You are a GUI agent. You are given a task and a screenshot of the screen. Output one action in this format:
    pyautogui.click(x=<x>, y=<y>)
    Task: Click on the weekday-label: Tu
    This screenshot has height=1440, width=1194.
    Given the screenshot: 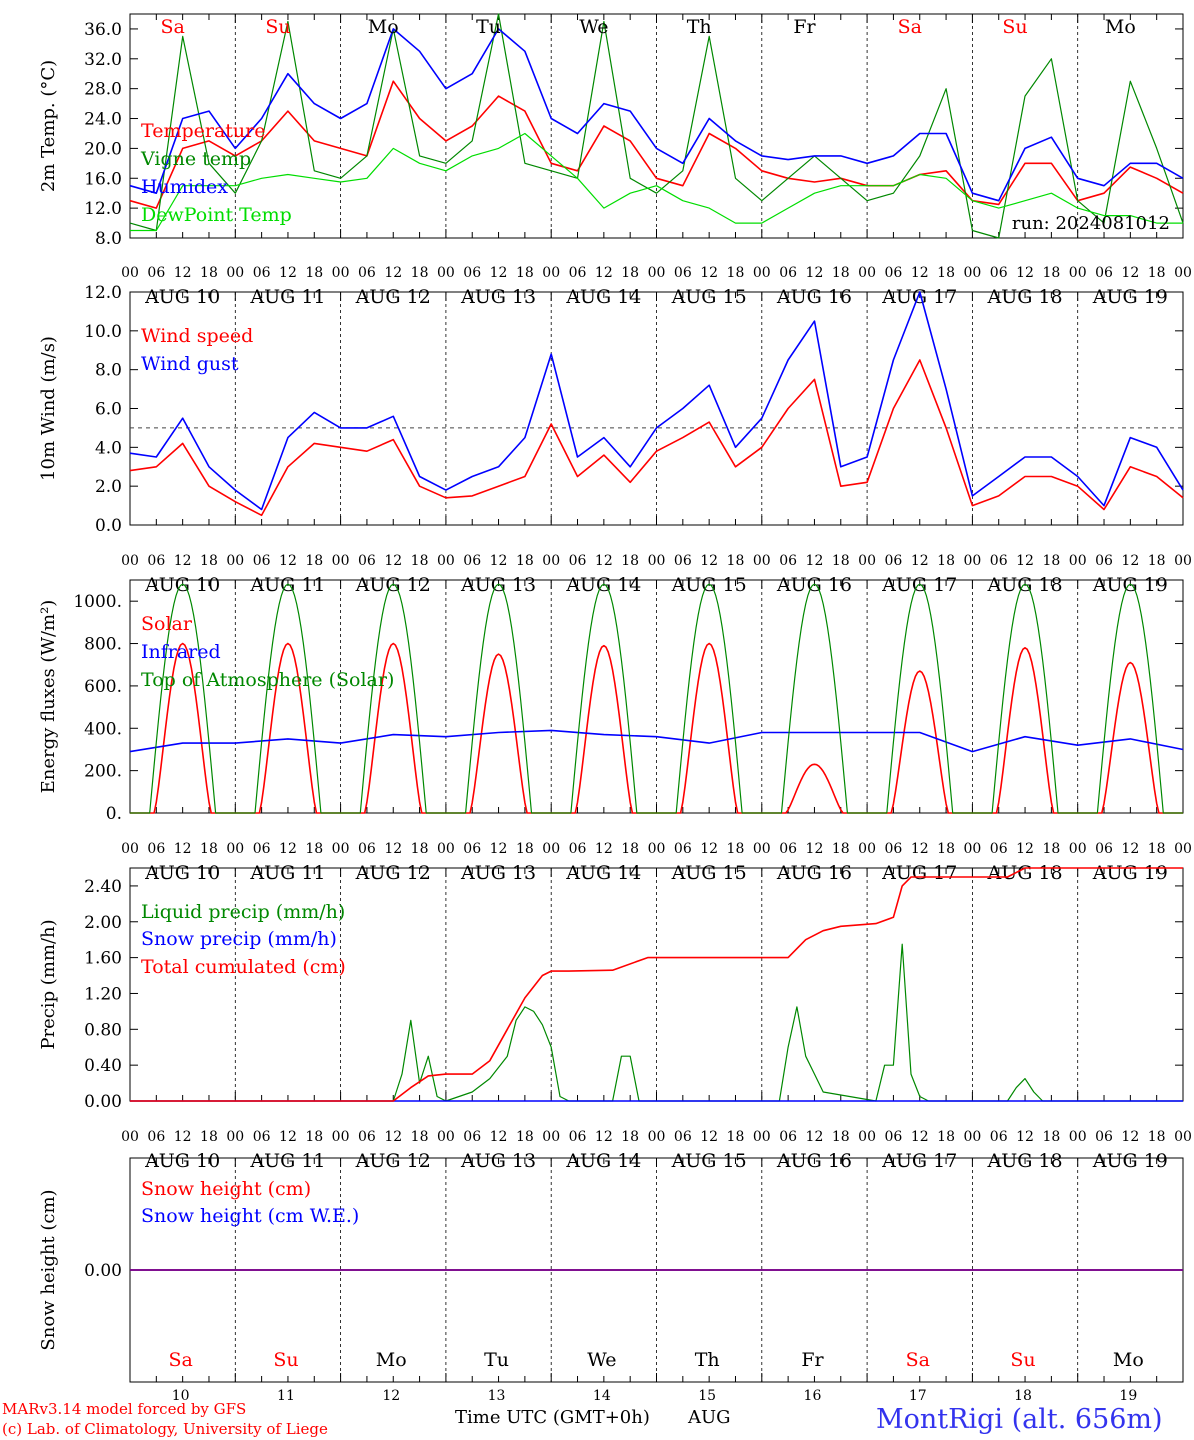 What is the action you would take?
    pyautogui.click(x=496, y=1360)
    